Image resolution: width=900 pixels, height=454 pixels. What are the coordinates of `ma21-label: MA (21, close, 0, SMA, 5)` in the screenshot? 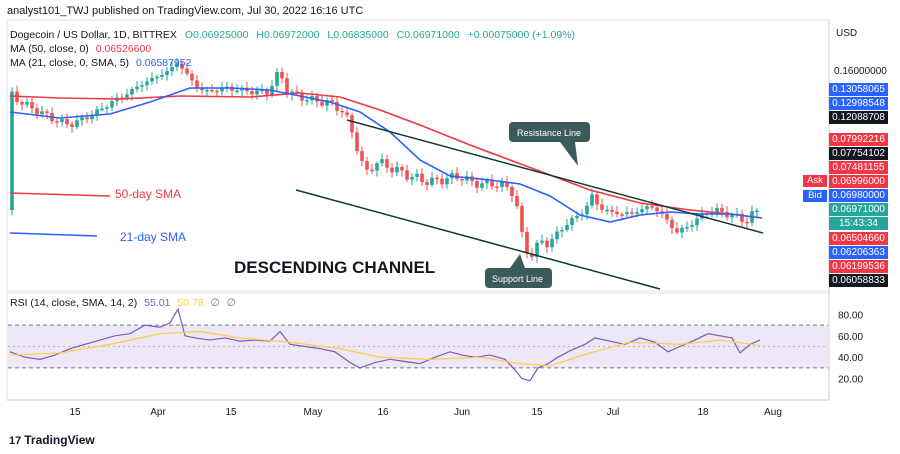 It's located at (70, 63).